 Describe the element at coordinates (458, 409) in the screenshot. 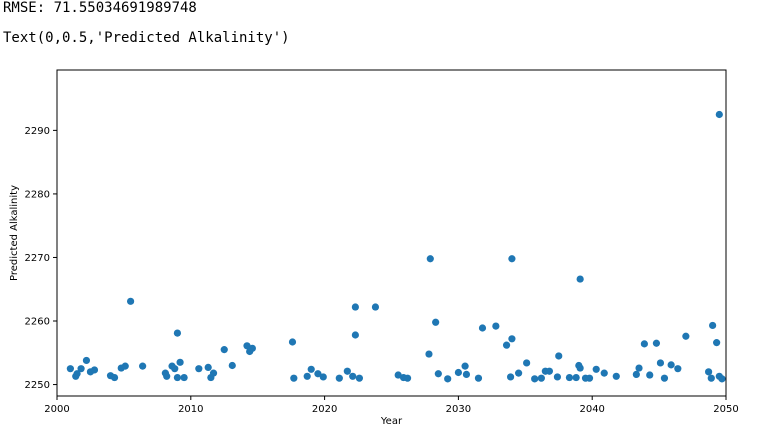

I see `x-tick-label: 2030` at that location.